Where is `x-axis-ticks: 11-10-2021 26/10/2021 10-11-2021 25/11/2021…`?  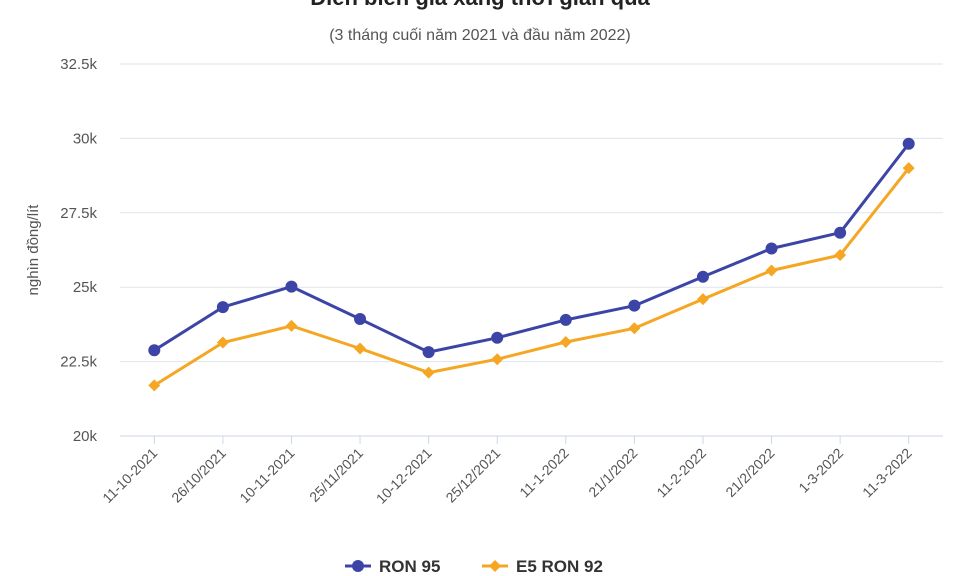 x-axis-ticks: 11-10-2021 26/10/2021 10-11-2021 25/11/2021… is located at coordinates (507, 471).